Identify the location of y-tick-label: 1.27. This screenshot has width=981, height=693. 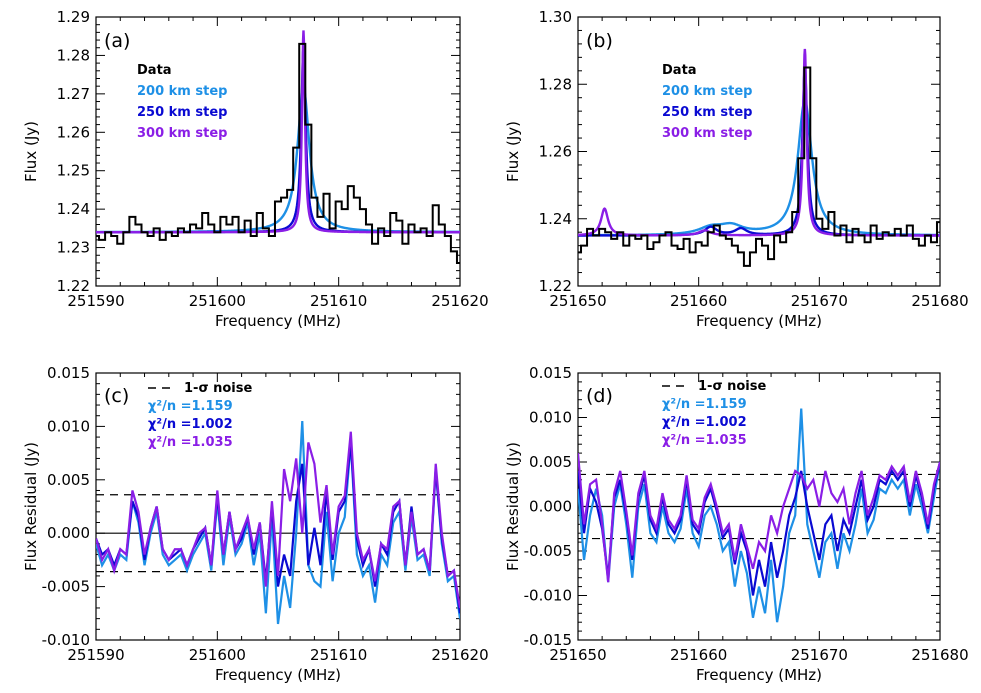
(73, 94).